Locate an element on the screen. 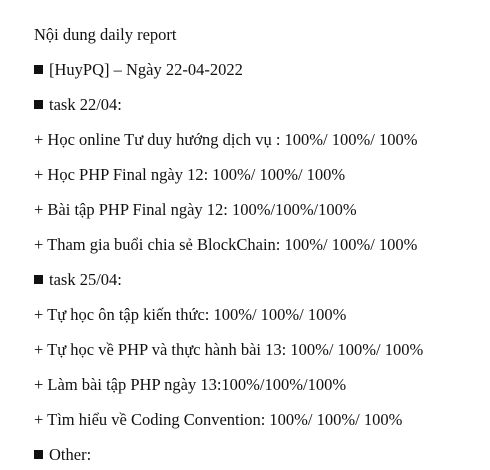  report-header: [HuyPQ] – Ngày 22-04-2022 is located at coordinates (262, 76).